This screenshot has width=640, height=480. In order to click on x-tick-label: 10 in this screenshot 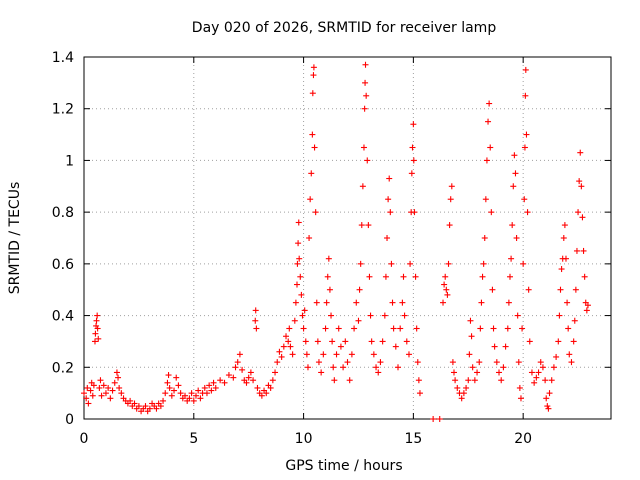, I will do `click(304, 439)`.